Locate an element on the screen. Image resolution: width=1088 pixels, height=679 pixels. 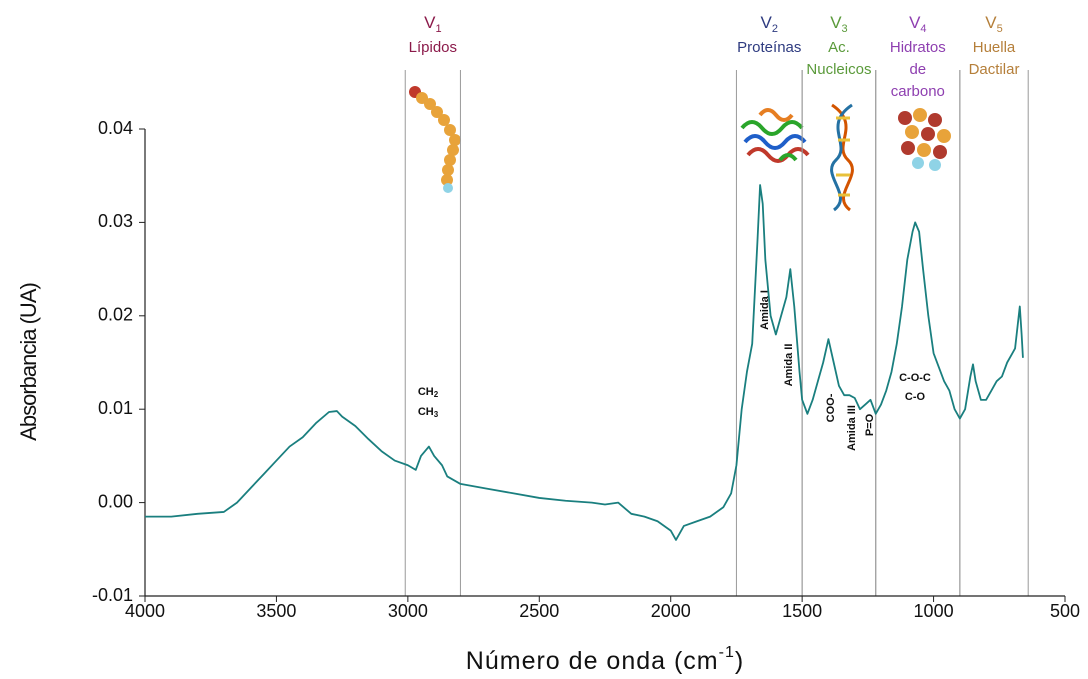
y-tick-label: 0.03 is located at coordinates (115, 221).